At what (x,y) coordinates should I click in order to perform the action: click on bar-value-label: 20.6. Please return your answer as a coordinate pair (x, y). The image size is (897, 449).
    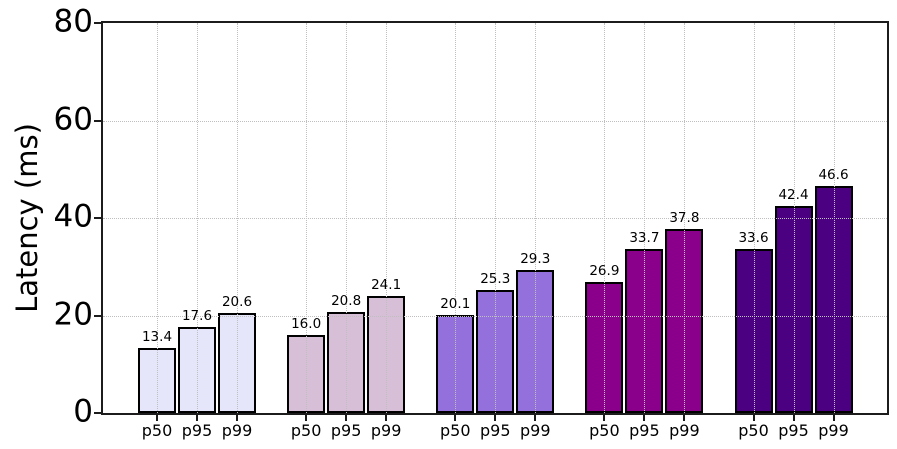
    Looking at the image, I should click on (237, 301).